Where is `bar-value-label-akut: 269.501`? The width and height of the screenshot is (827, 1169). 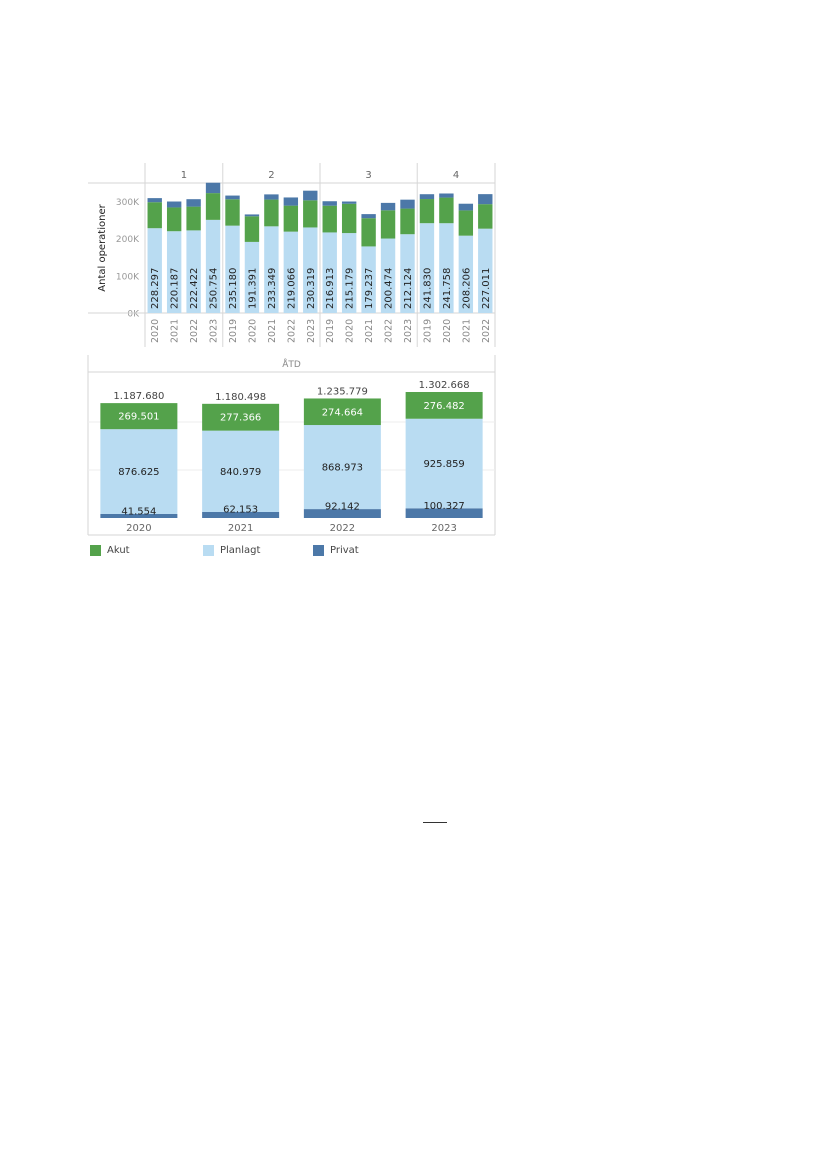
bar-value-label-akut: 269.501 is located at coordinates (138, 417).